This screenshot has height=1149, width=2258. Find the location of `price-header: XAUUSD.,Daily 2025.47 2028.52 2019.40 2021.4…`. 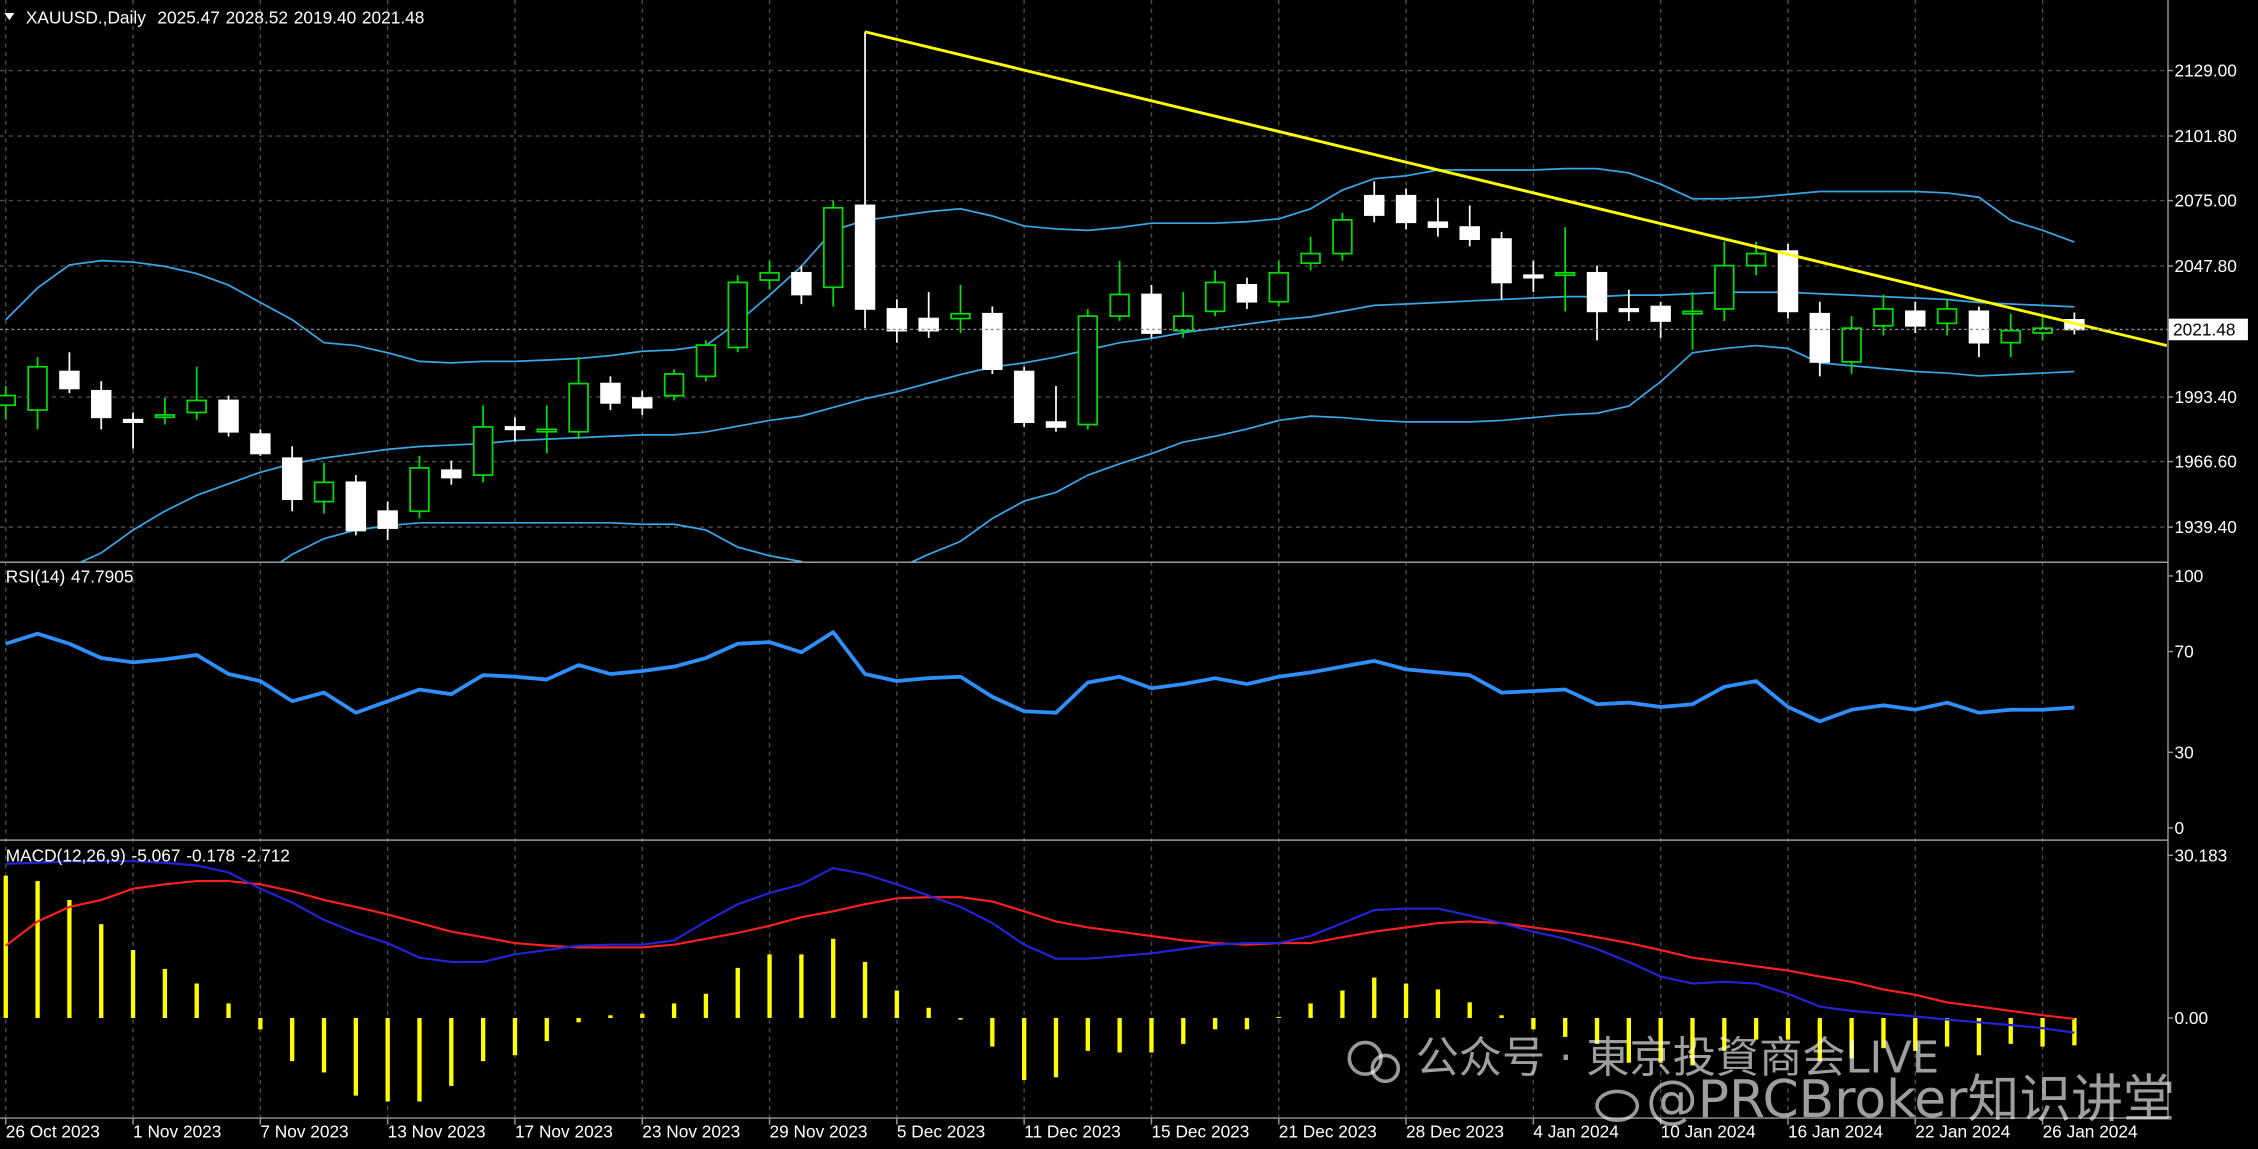

price-header: XAUUSD.,Daily 2025.47 2028.52 2019.40 2021.4… is located at coordinates (225, 17).